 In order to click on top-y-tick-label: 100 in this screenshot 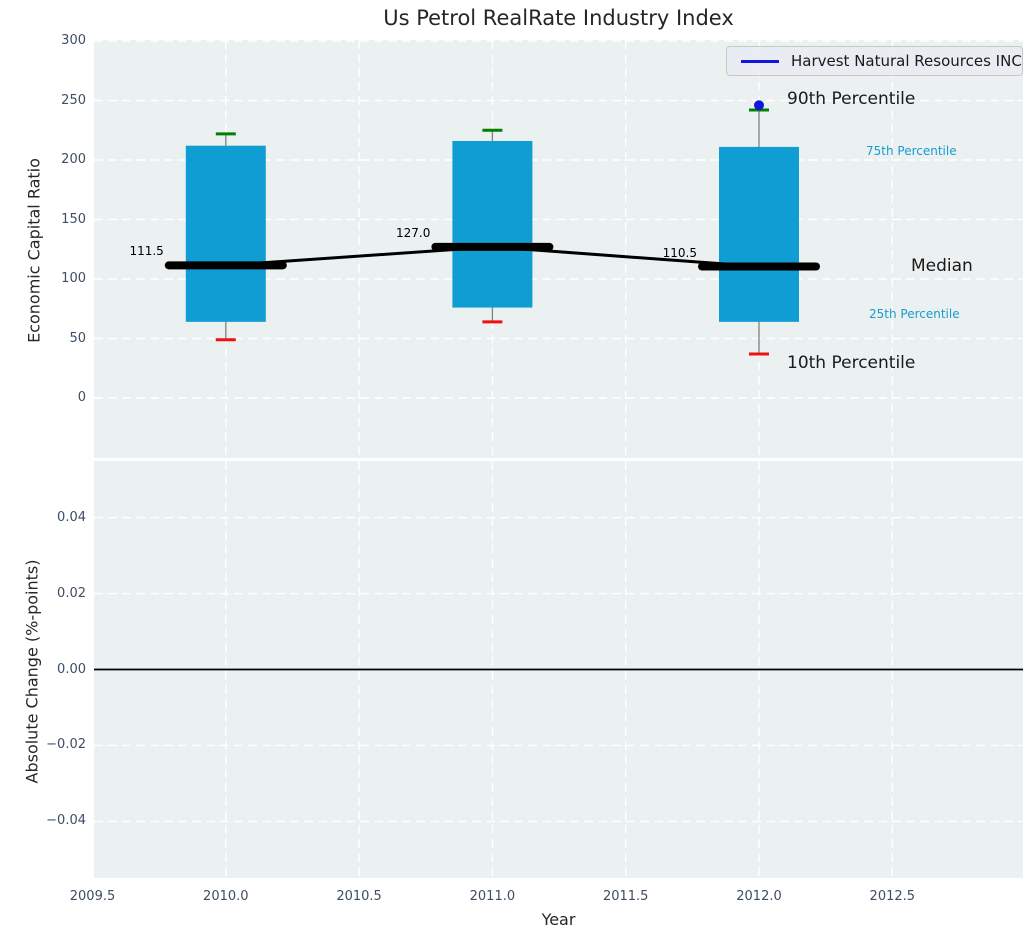, I will do `click(73, 278)`.